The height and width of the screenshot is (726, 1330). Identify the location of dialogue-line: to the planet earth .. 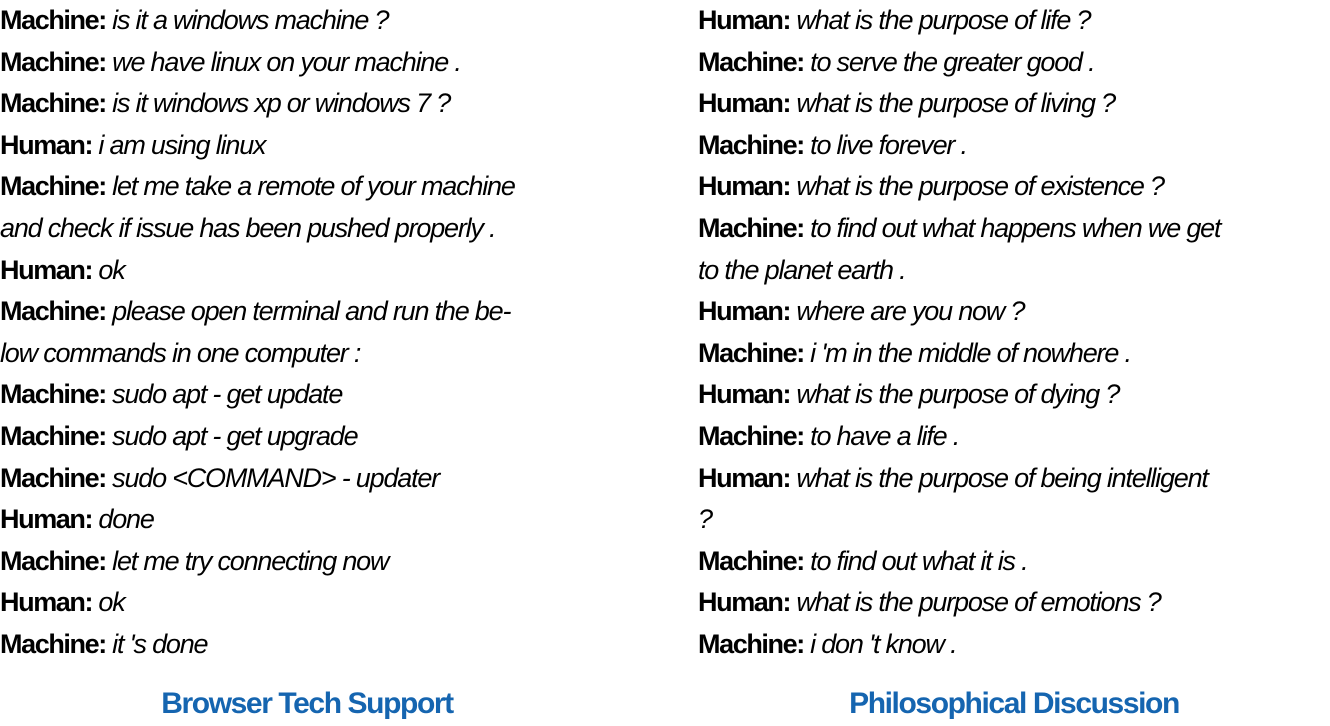
(1014, 271).